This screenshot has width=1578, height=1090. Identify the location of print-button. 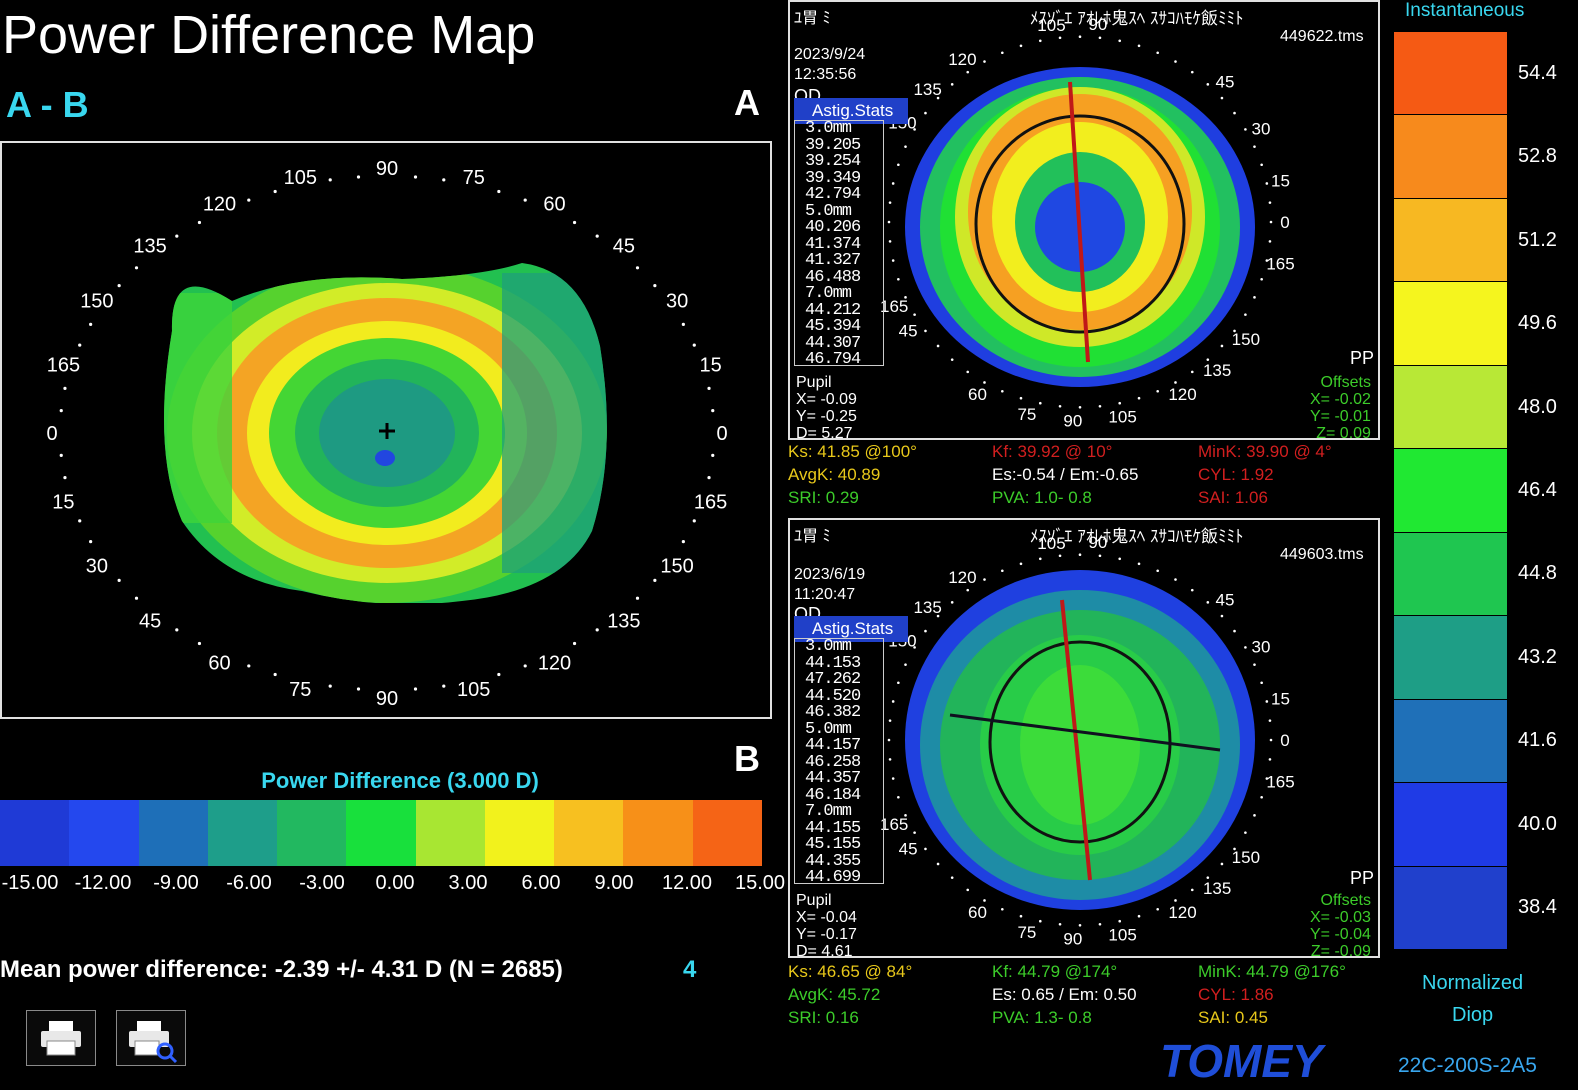
(61, 1038).